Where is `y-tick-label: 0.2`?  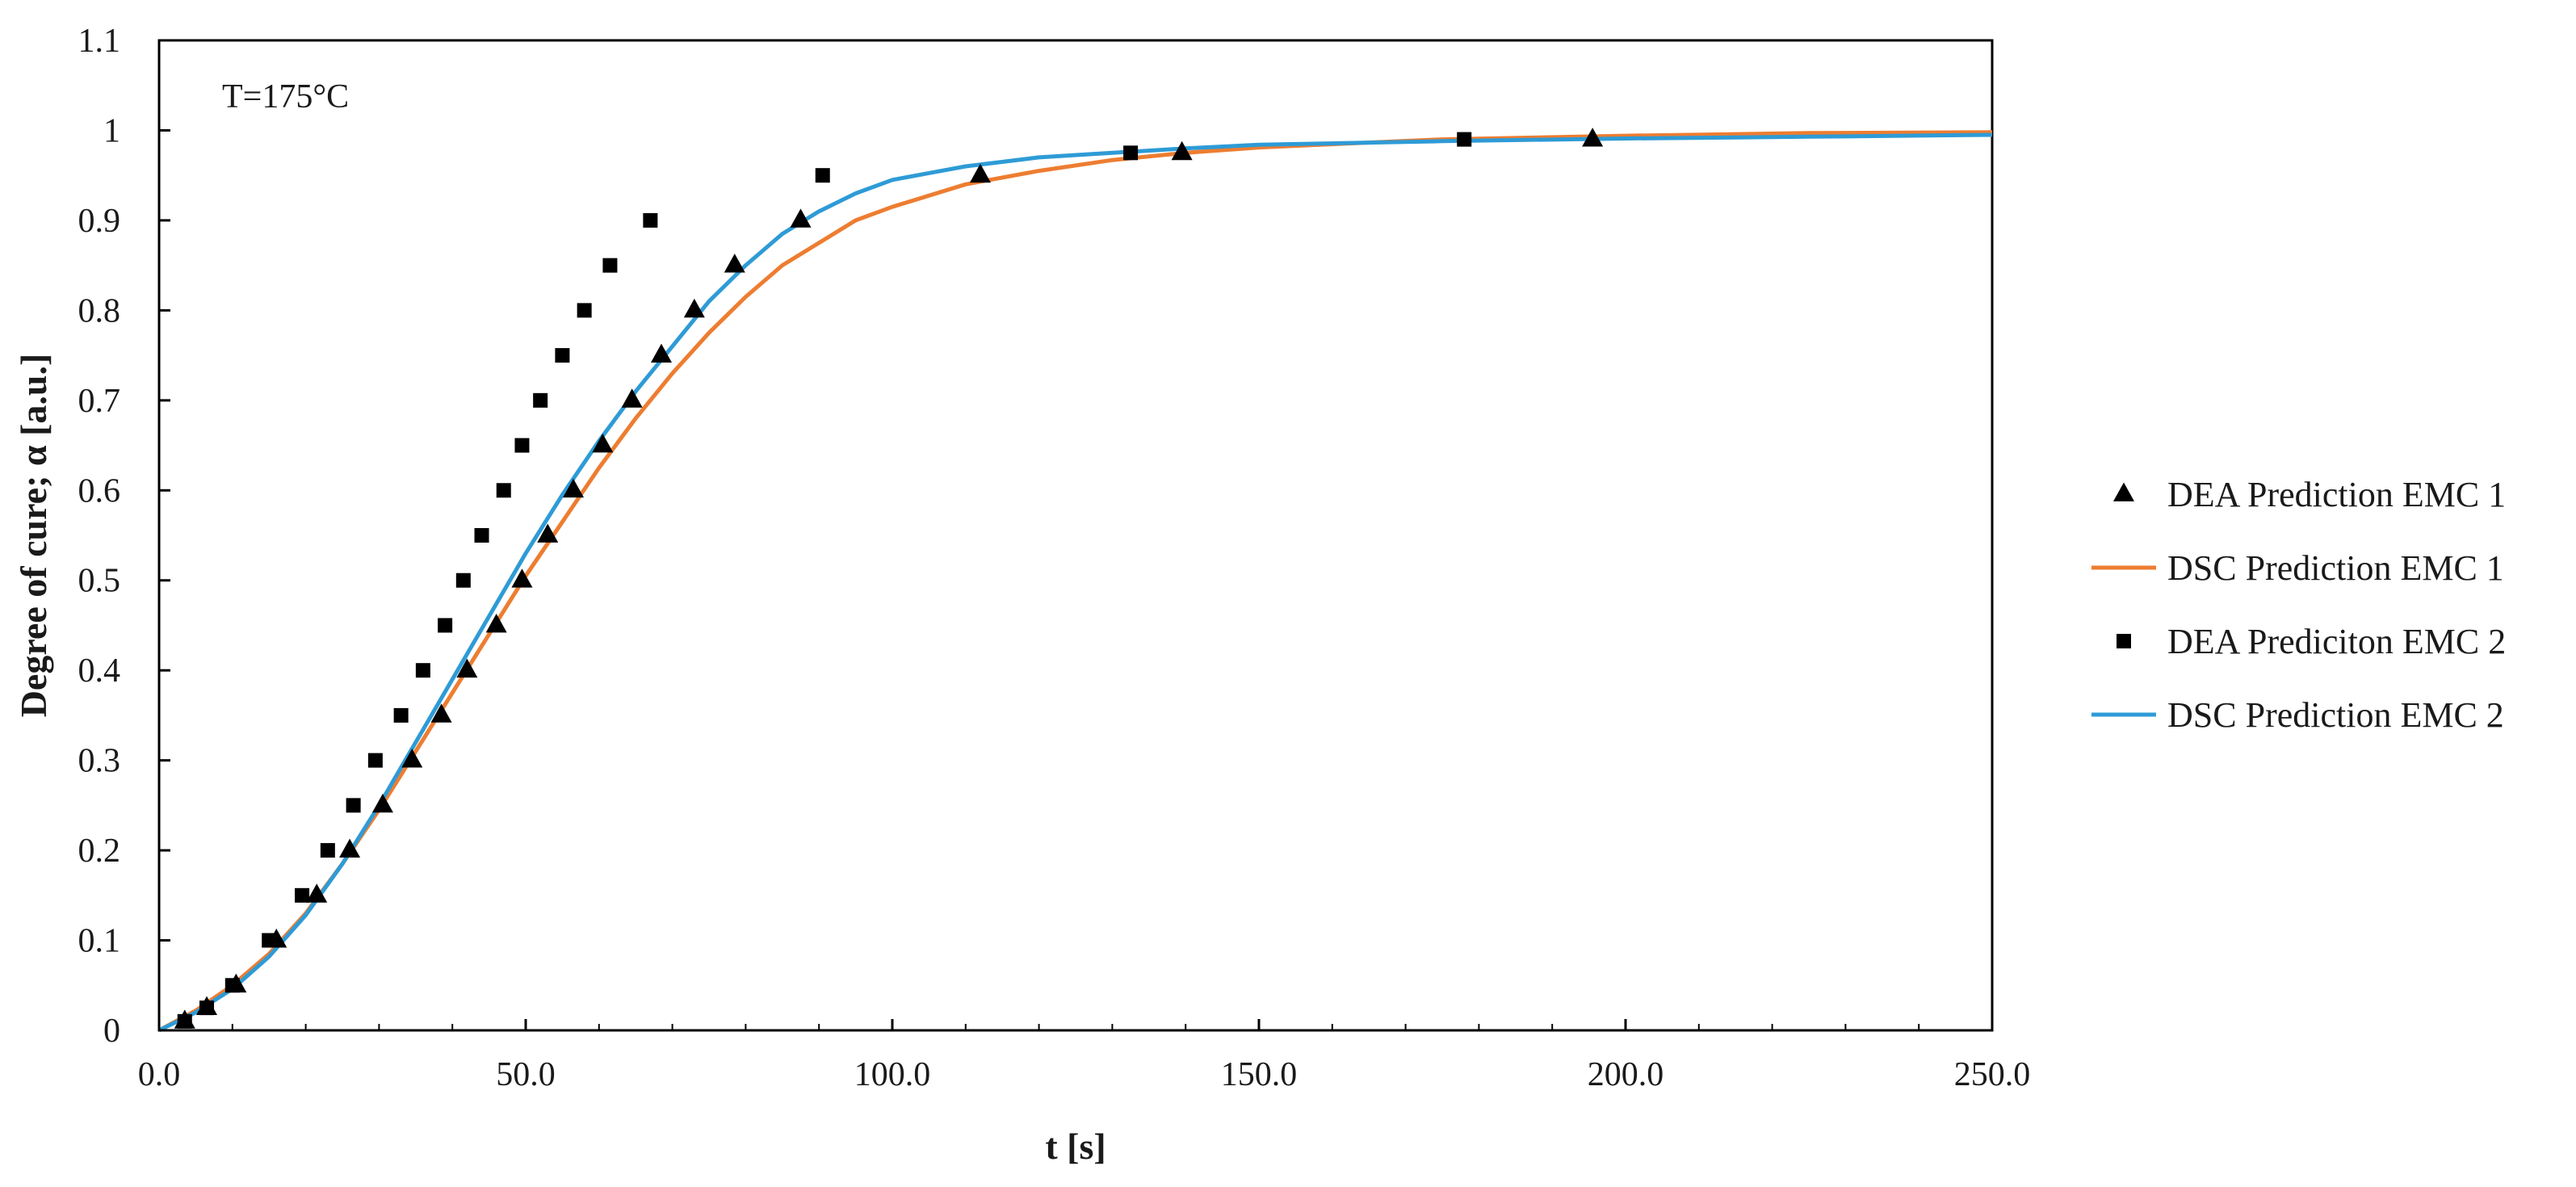
y-tick-label: 0.2 is located at coordinates (99, 851).